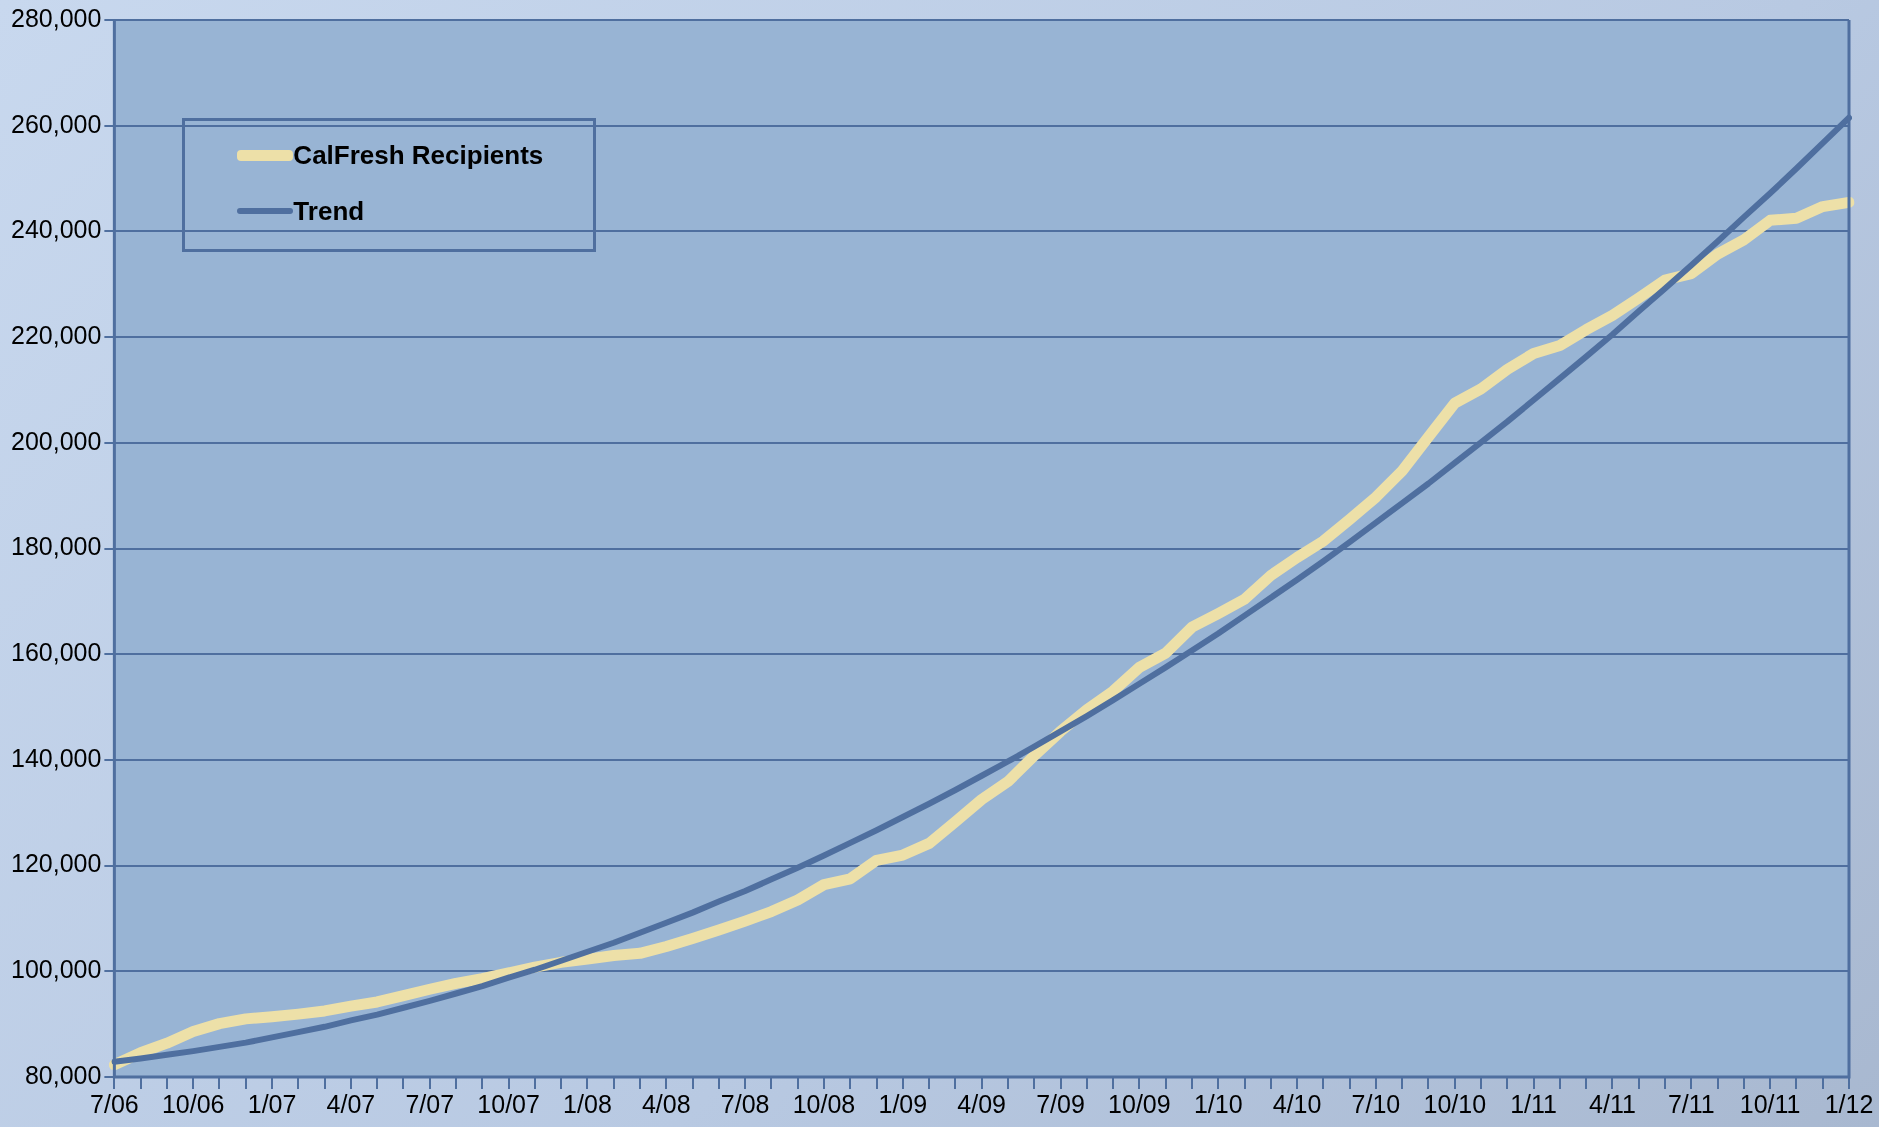  Describe the element at coordinates (1139, 1103) in the screenshot. I see `x-tick-label: 10/09` at that location.